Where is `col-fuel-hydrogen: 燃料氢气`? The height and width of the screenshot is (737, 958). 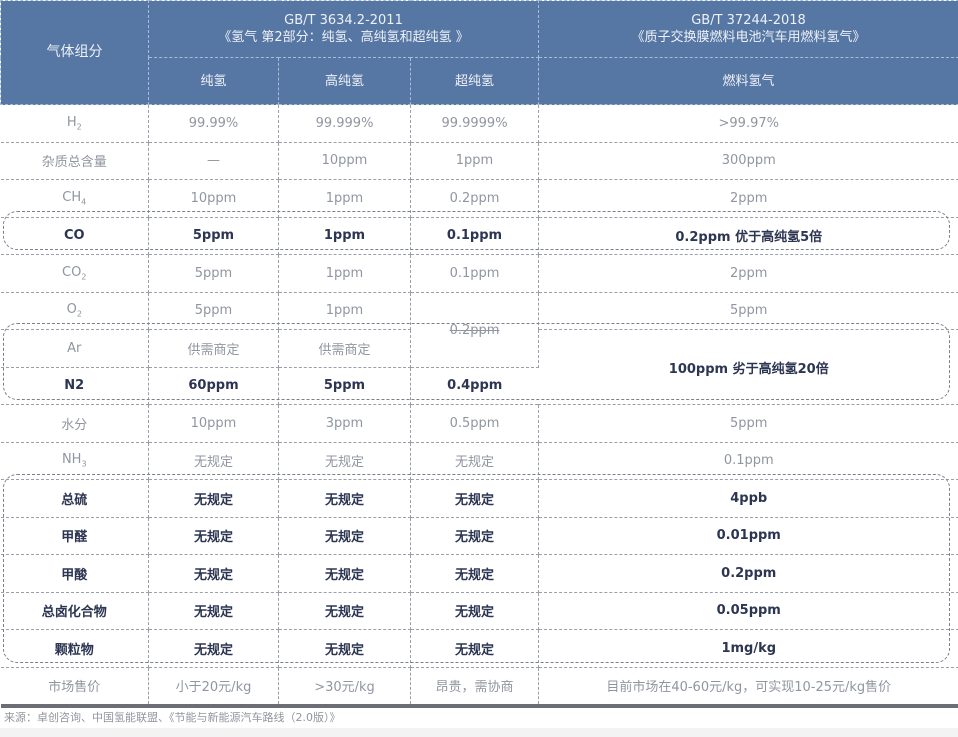 col-fuel-hydrogen: 燃料氢气 is located at coordinates (748, 81).